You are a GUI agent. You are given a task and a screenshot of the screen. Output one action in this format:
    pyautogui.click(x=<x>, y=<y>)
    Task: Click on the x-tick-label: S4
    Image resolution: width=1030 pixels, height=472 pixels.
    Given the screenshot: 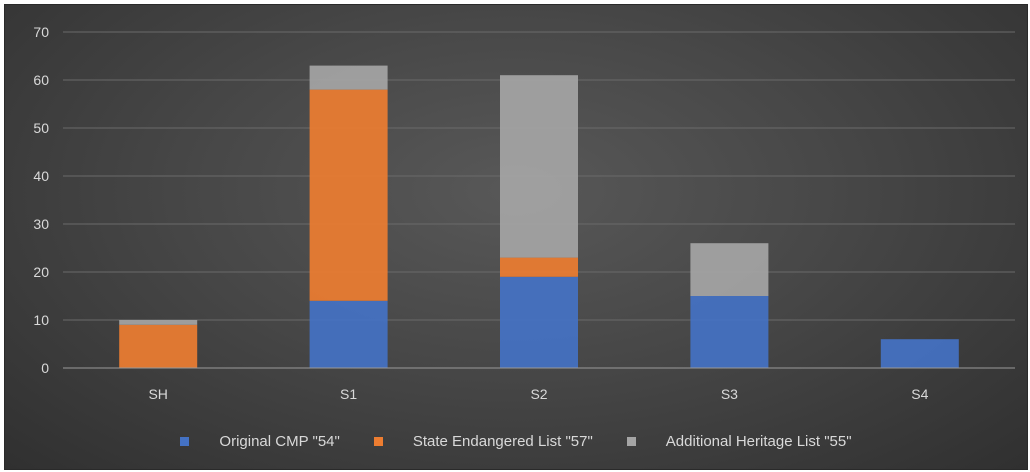 What is the action you would take?
    pyautogui.click(x=919, y=394)
    